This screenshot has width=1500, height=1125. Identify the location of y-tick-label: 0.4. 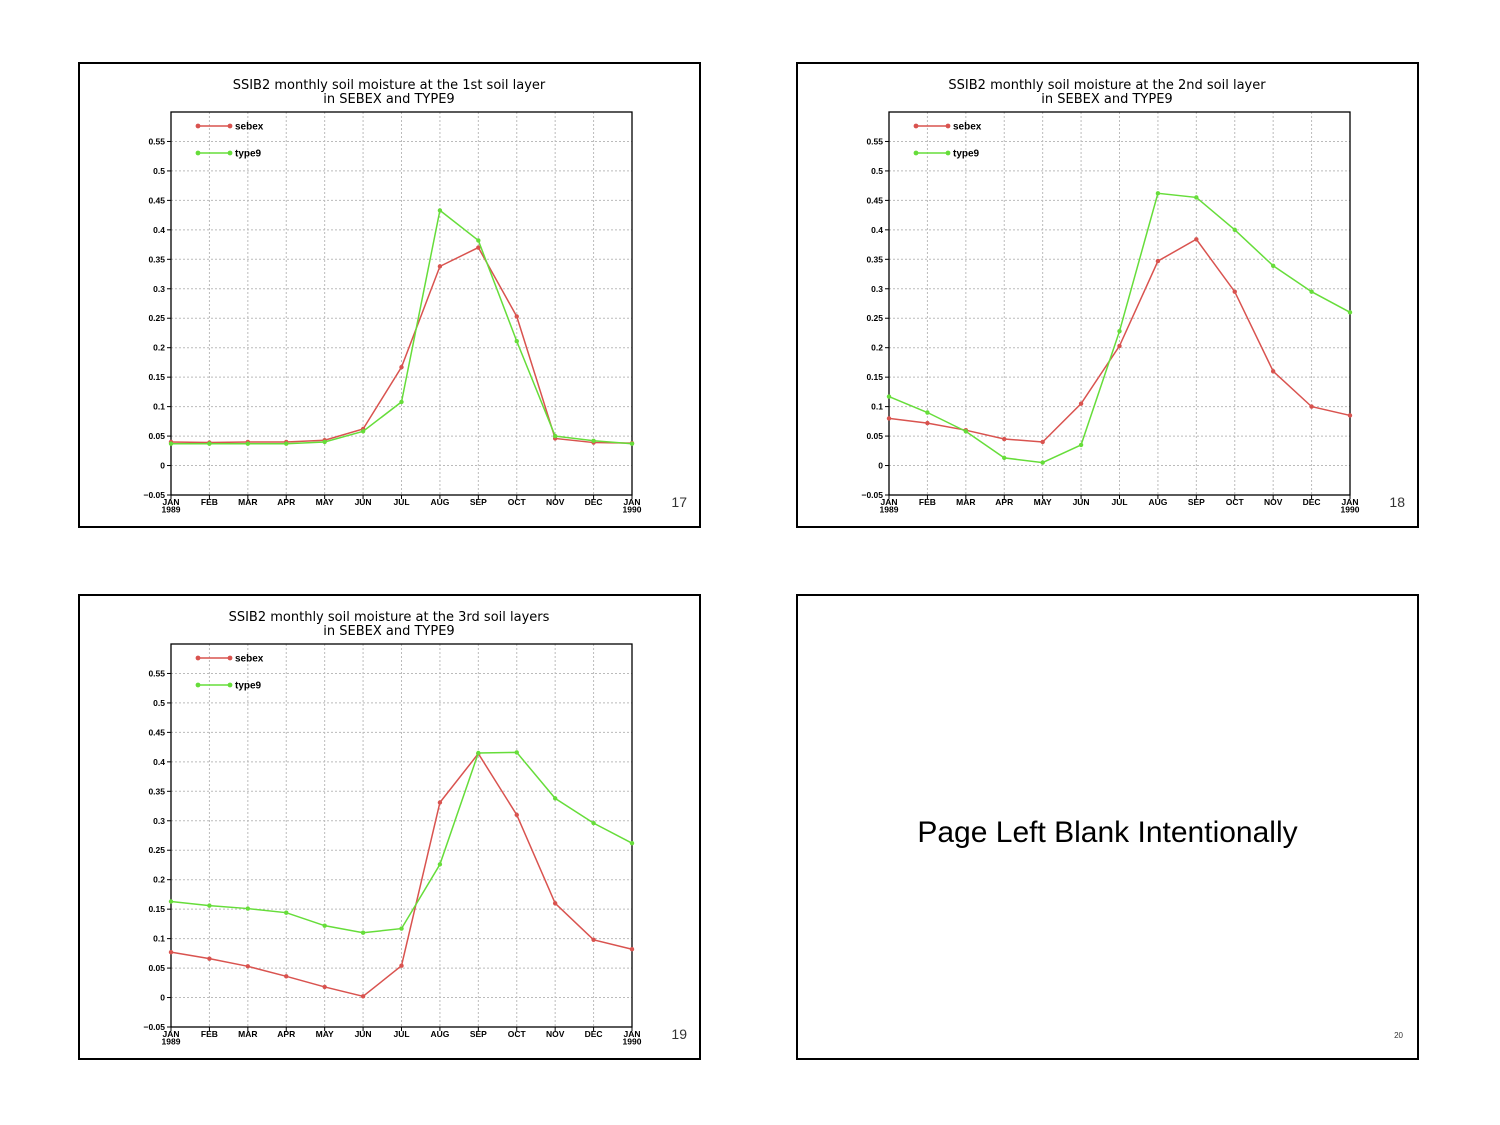
(159, 230).